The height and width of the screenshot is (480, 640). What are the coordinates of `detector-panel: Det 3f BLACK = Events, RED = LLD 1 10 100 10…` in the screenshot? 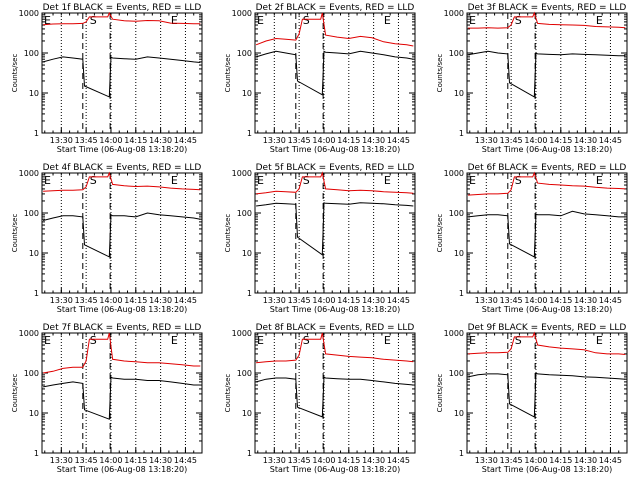 It's located at (532, 78).